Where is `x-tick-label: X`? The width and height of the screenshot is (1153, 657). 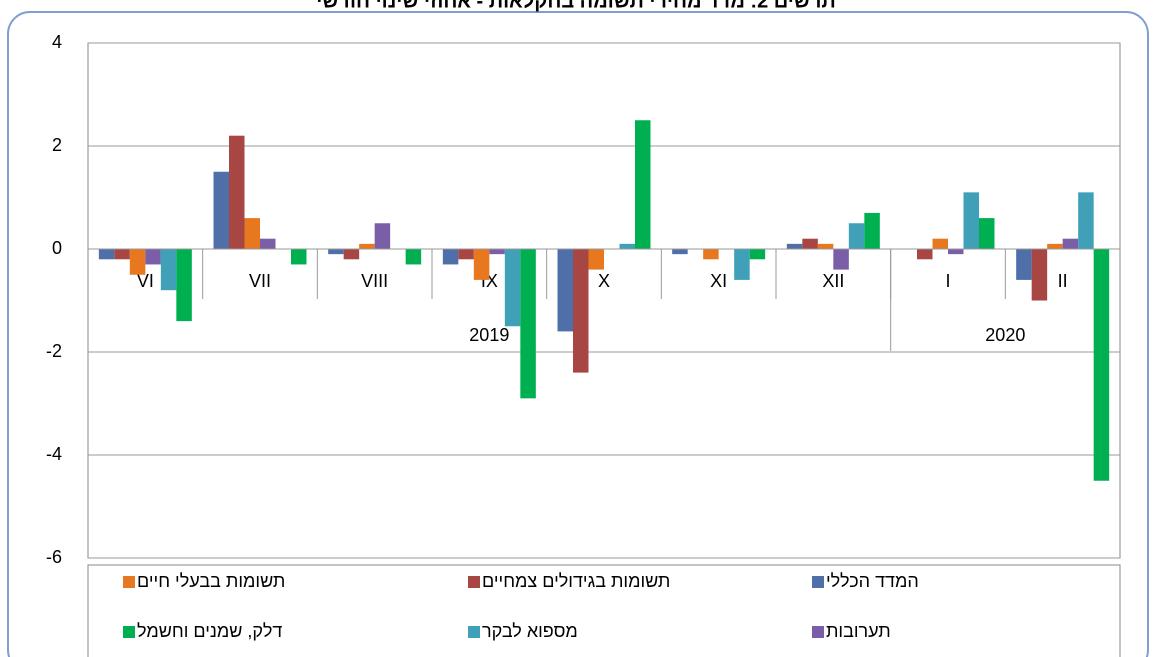
x-tick-label: X is located at coordinates (604, 281).